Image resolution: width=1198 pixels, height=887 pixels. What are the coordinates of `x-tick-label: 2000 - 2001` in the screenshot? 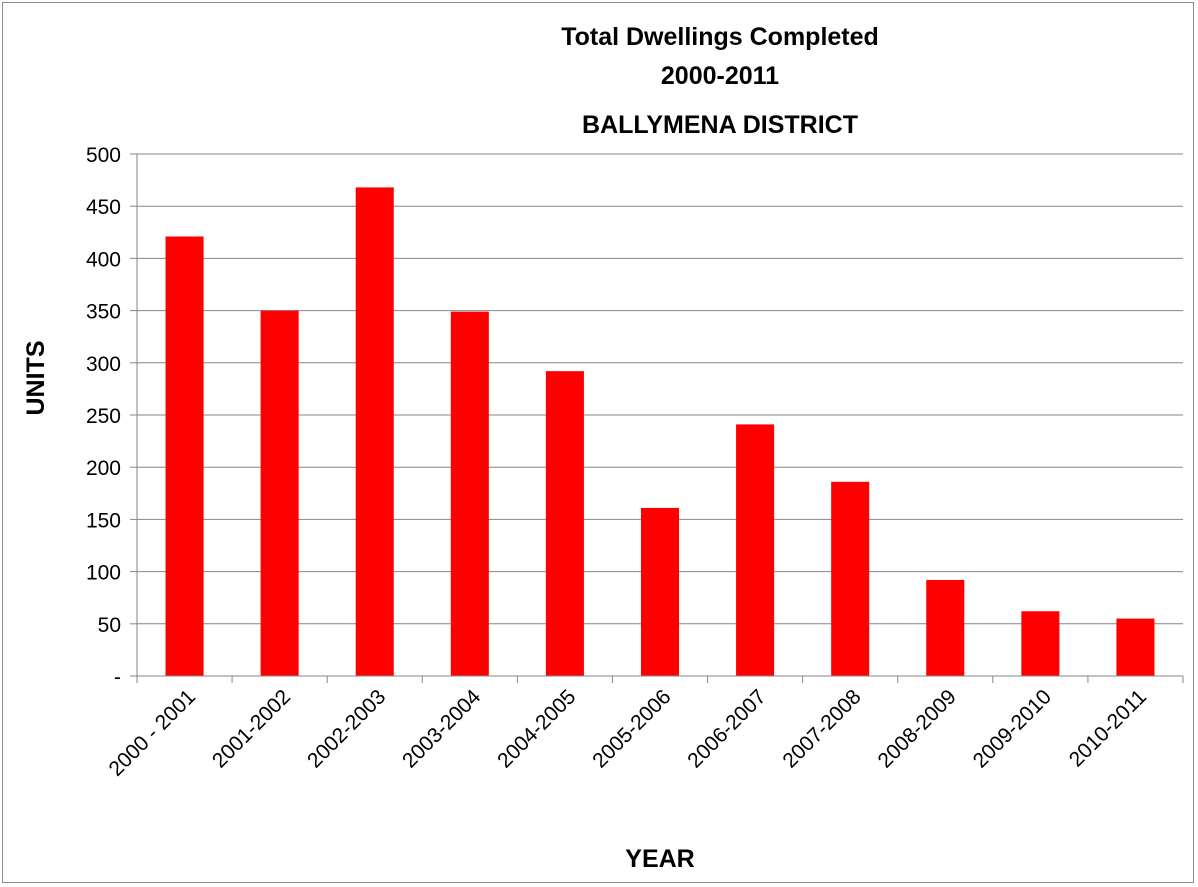 It's located at (153, 733).